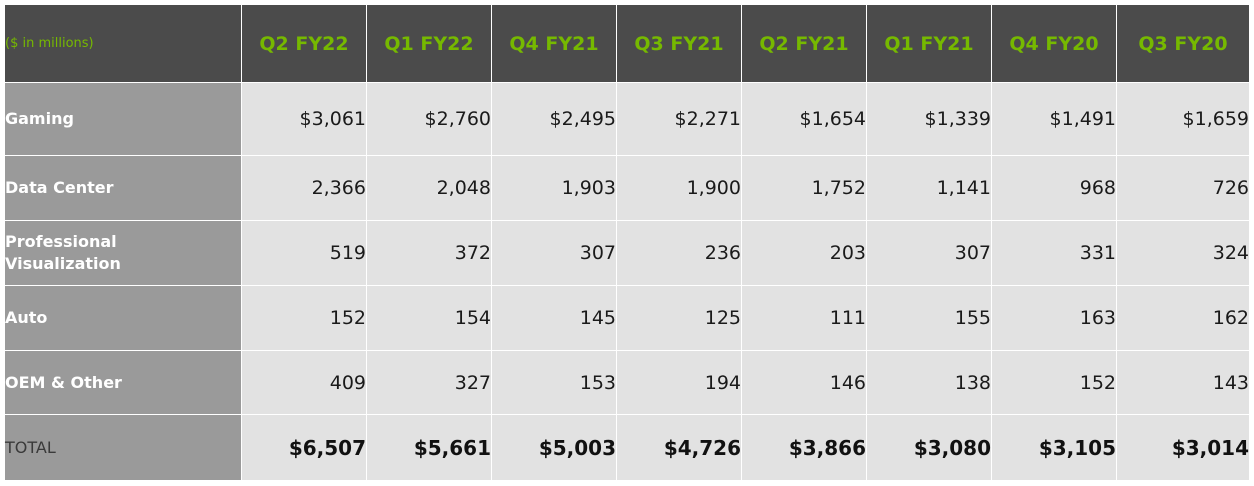 The width and height of the screenshot is (1254, 486). I want to click on column-header-q3-fy21: Q3 FY21, so click(679, 44).